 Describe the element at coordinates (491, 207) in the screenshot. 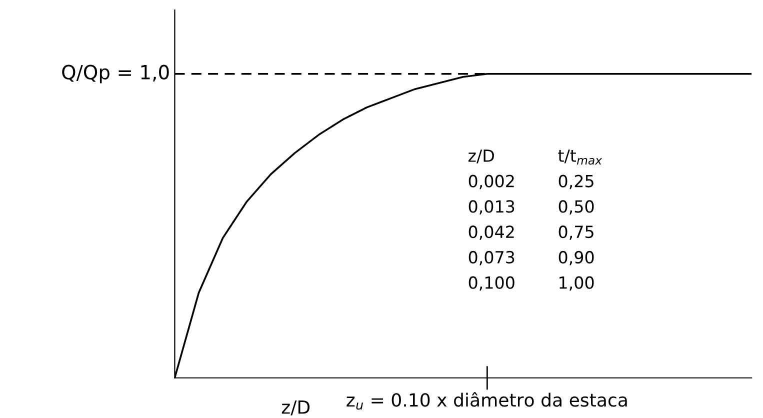

I see `annotation: 0,013` at that location.